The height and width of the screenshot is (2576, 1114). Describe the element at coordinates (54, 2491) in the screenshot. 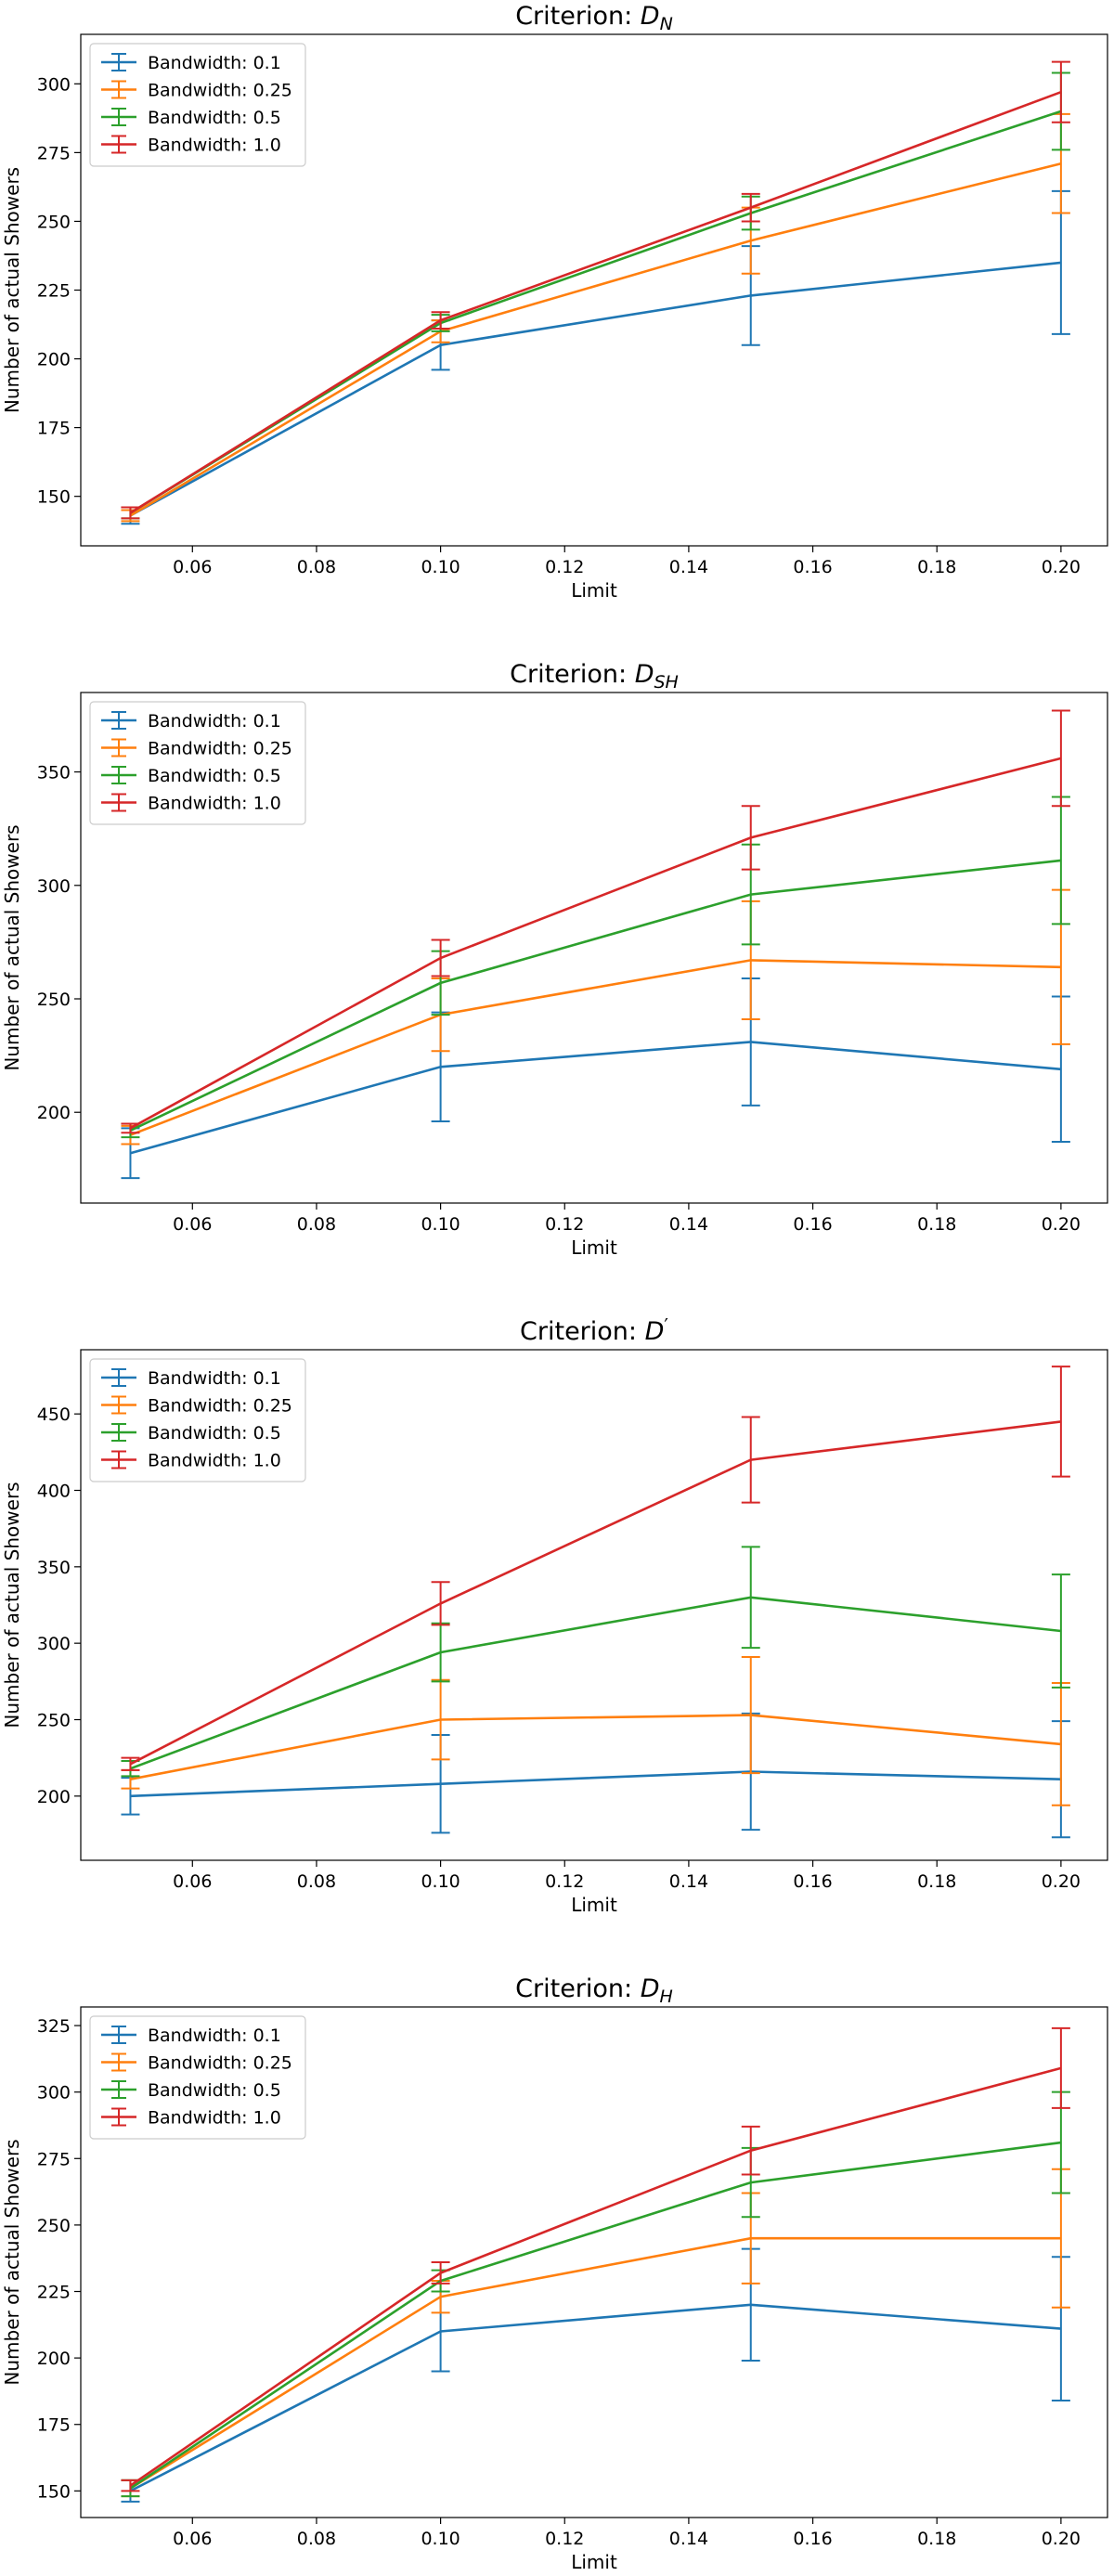

I see `y-tick-label: 150` at that location.